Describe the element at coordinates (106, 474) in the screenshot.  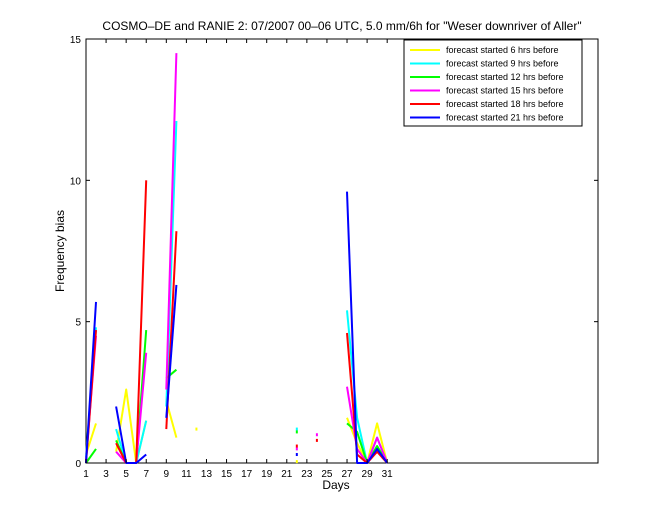
I see `x-tick-label-1: 3` at that location.